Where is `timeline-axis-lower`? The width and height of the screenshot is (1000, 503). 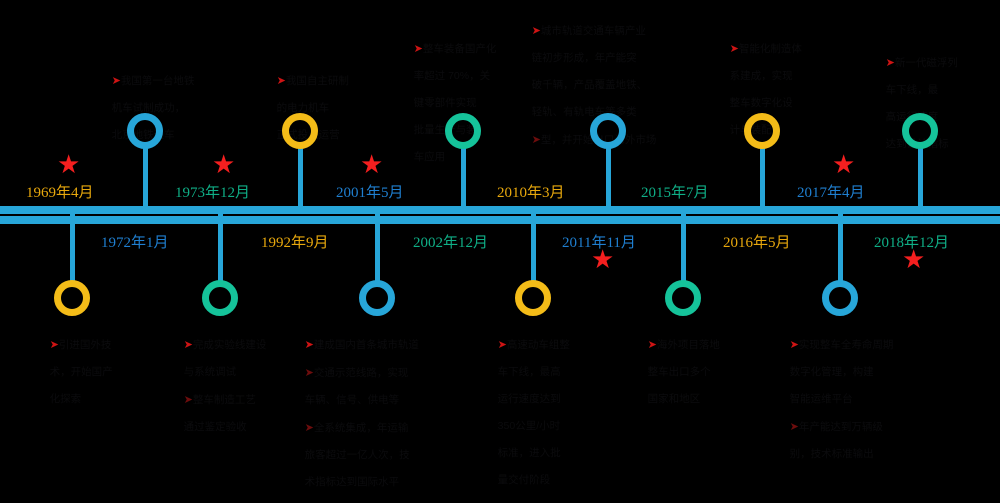 timeline-axis-lower is located at coordinates (500, 220).